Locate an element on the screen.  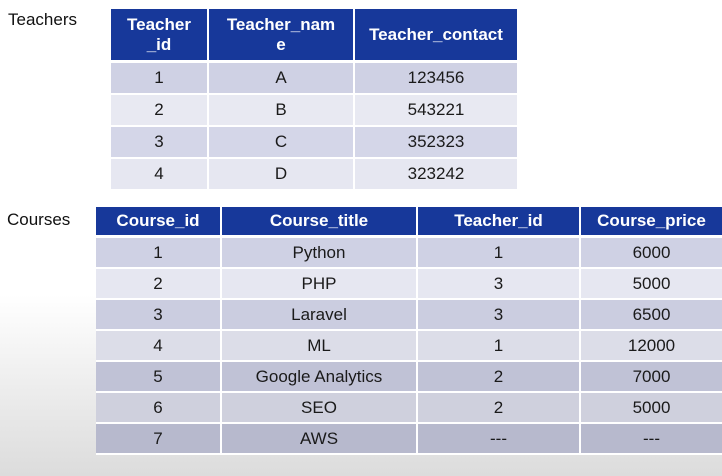
teachers-header-teacher-id: Teacher _id is located at coordinates (160, 36).